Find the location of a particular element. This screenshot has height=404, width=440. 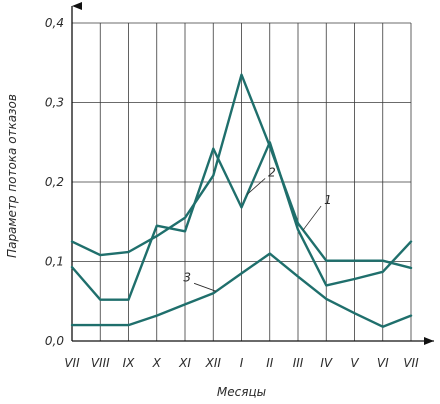

y-axis-label: Параметр потока отказов is located at coordinates (12, 176).